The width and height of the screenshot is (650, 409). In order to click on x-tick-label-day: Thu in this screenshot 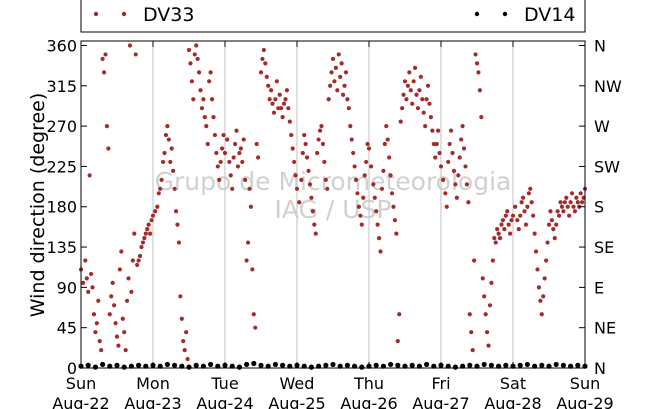, I will do `click(368, 383)`.